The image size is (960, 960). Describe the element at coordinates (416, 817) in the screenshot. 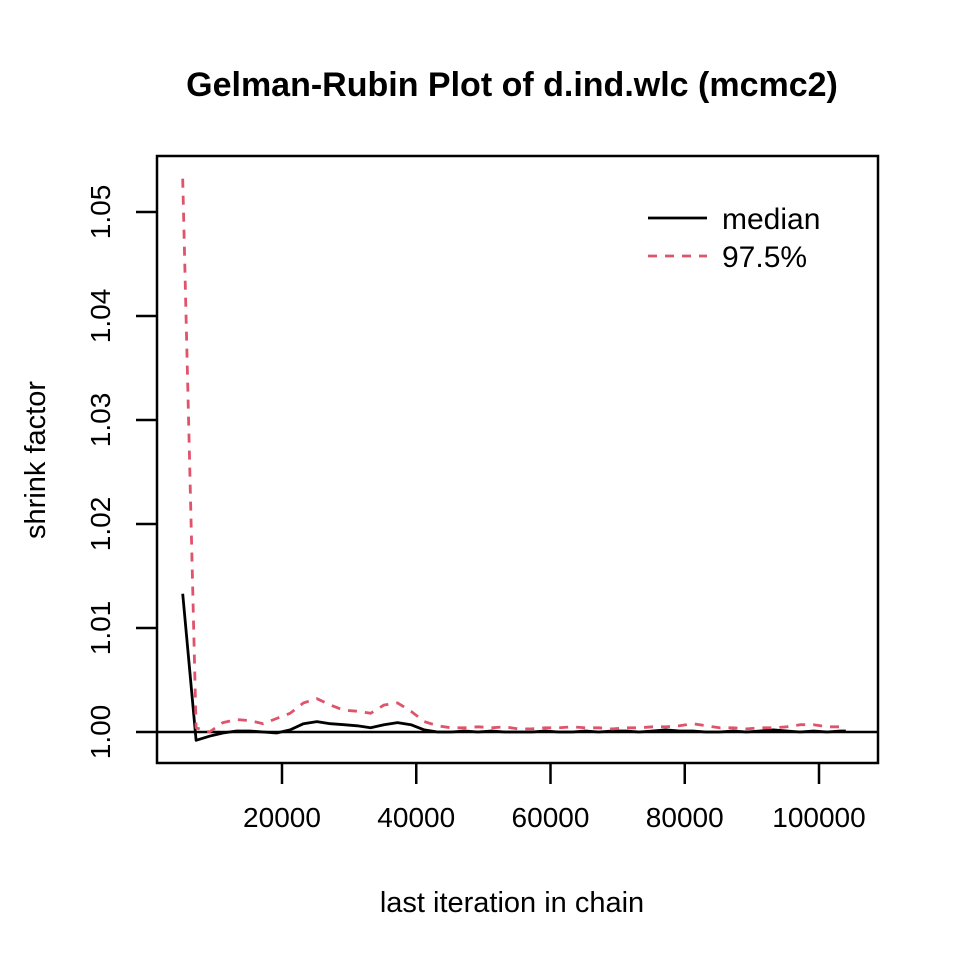

I see `x-tick-label: 40000` at that location.